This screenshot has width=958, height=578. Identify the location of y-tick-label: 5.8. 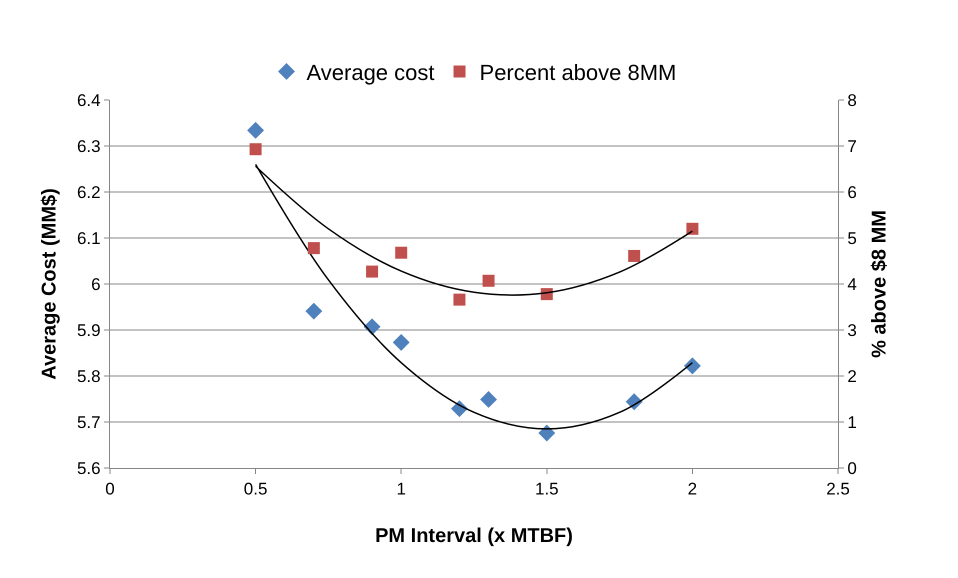
(88, 376).